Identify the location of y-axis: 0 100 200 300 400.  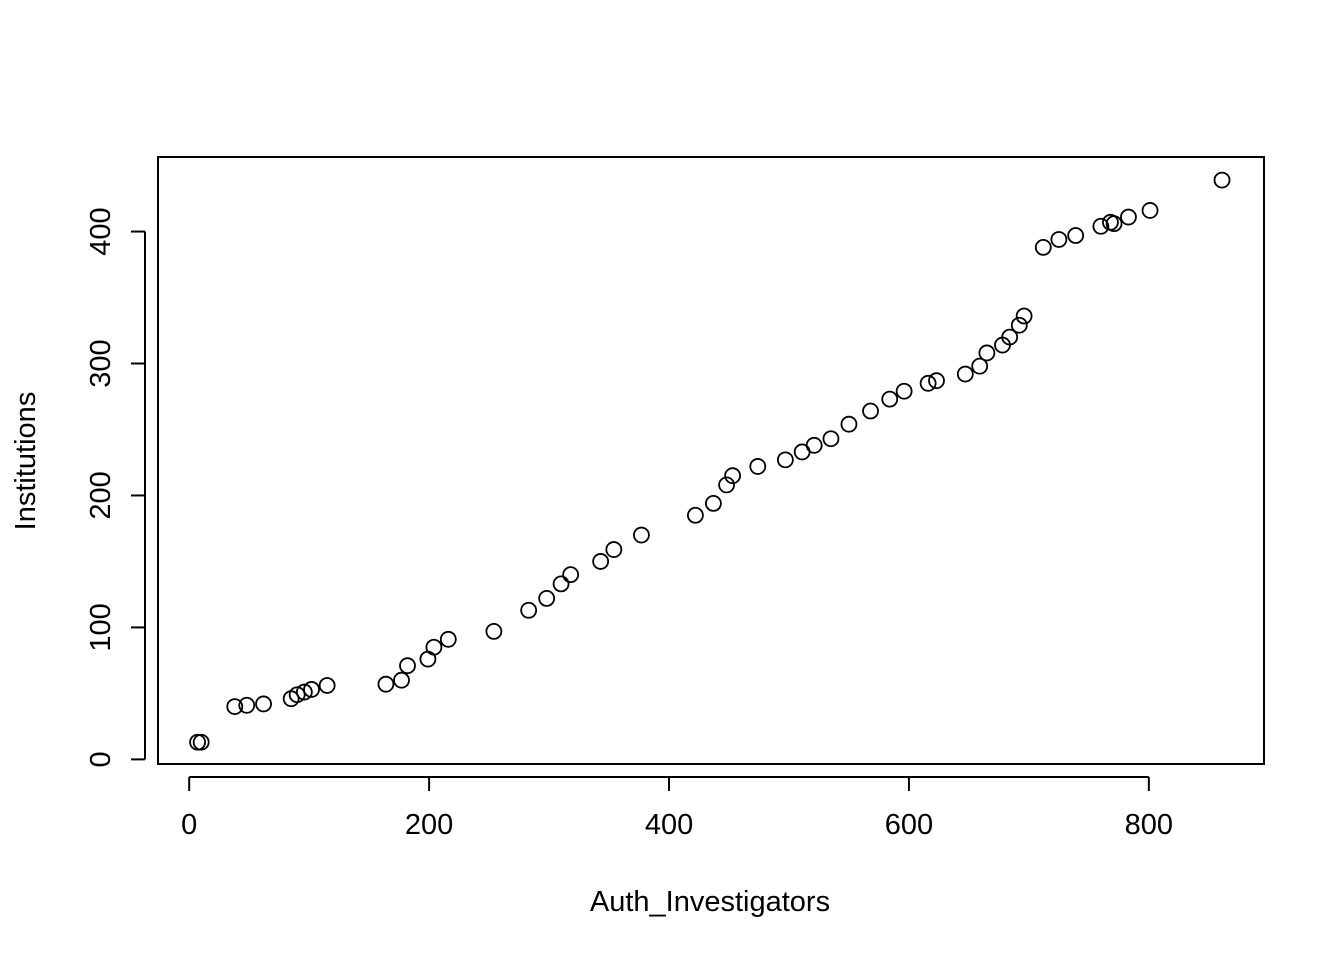
(115, 487).